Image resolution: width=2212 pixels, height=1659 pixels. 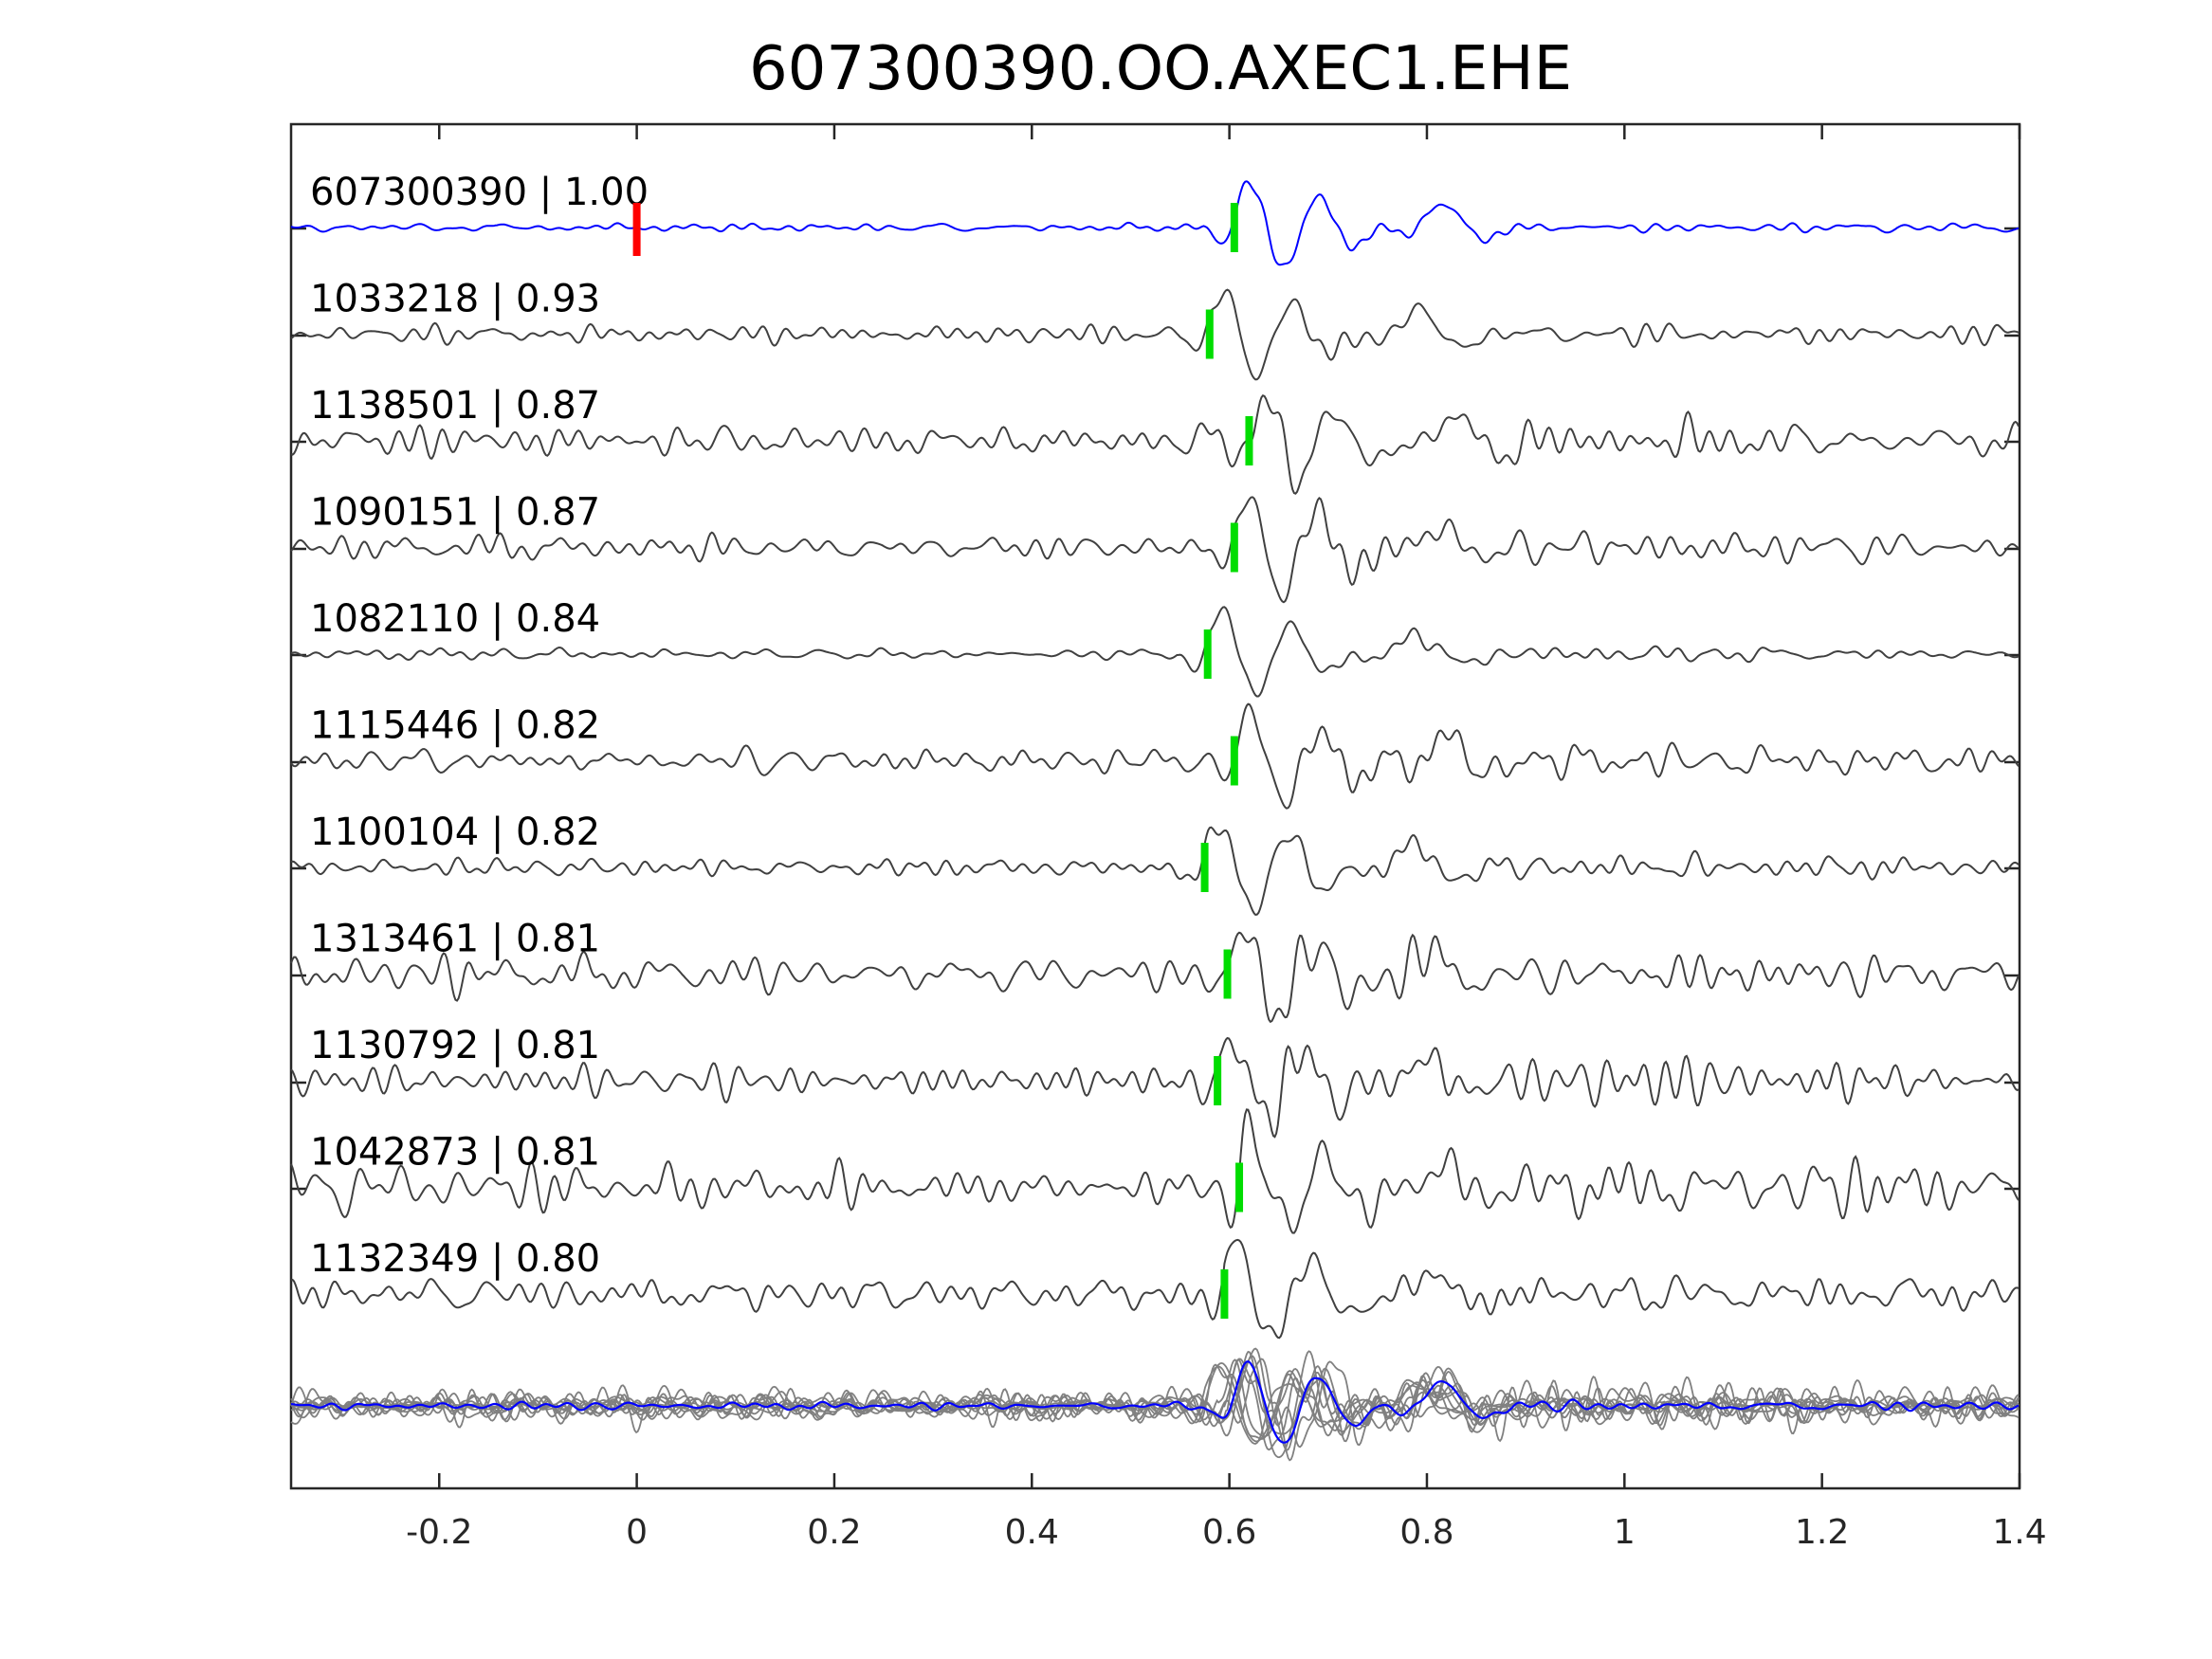 What do you see at coordinates (455, 1153) in the screenshot?
I see `trace-label: 1042873 | 0.81` at bounding box center [455, 1153].